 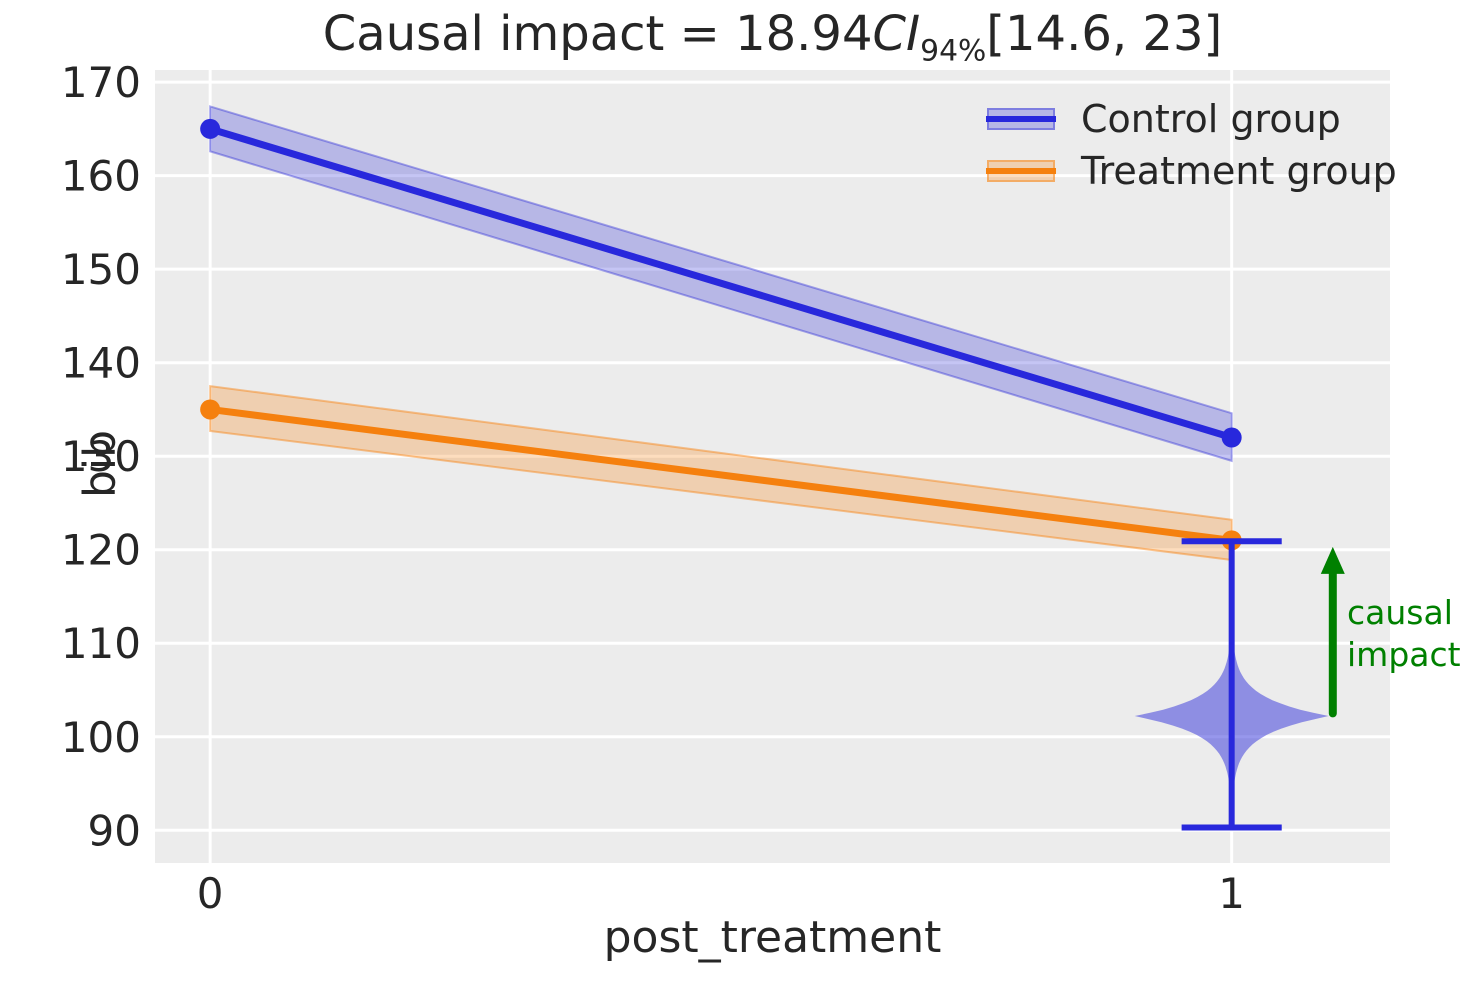 What do you see at coordinates (597, 34) in the screenshot?
I see `title-prefix: Causal impact = 18.94` at bounding box center [597, 34].